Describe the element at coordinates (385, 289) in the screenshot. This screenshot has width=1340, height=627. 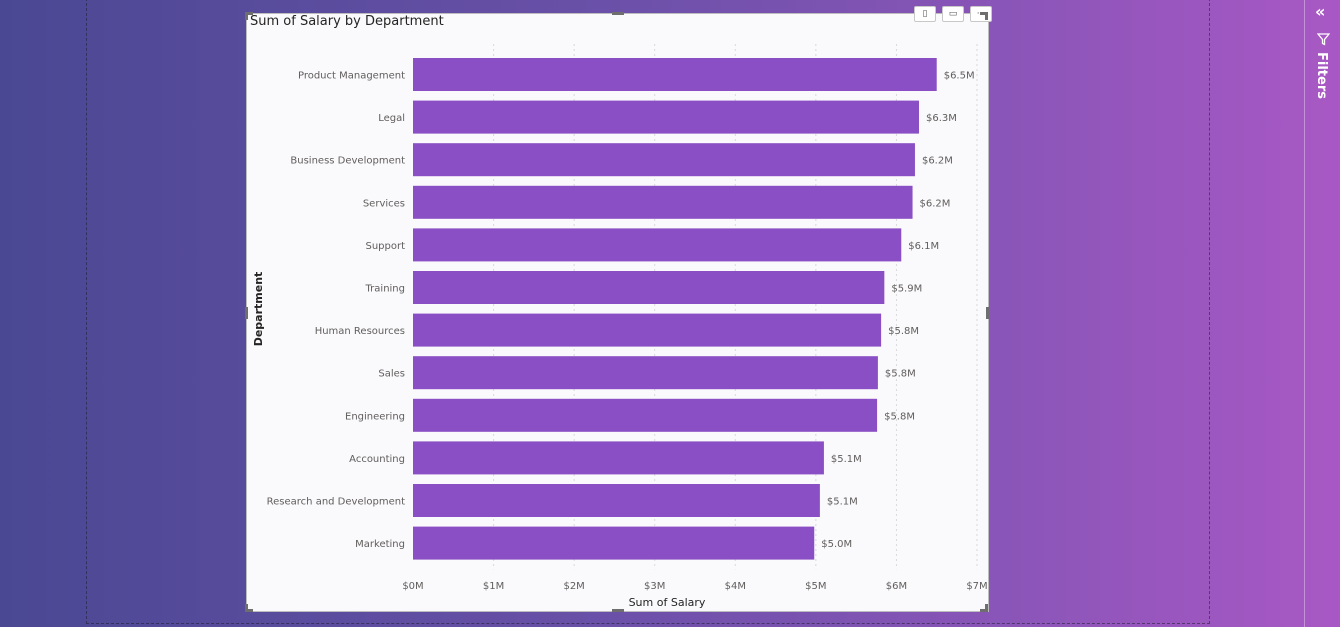
I see `category-label: Training` at that location.